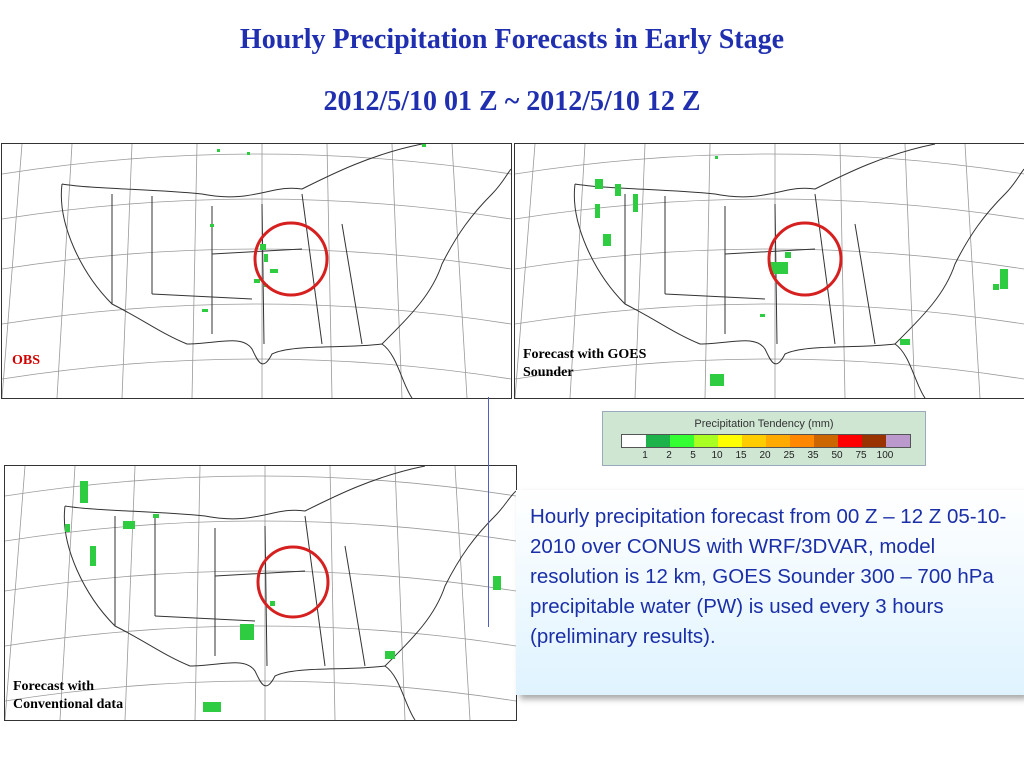  I want to click on legend-tick-label: 25, so click(789, 455).